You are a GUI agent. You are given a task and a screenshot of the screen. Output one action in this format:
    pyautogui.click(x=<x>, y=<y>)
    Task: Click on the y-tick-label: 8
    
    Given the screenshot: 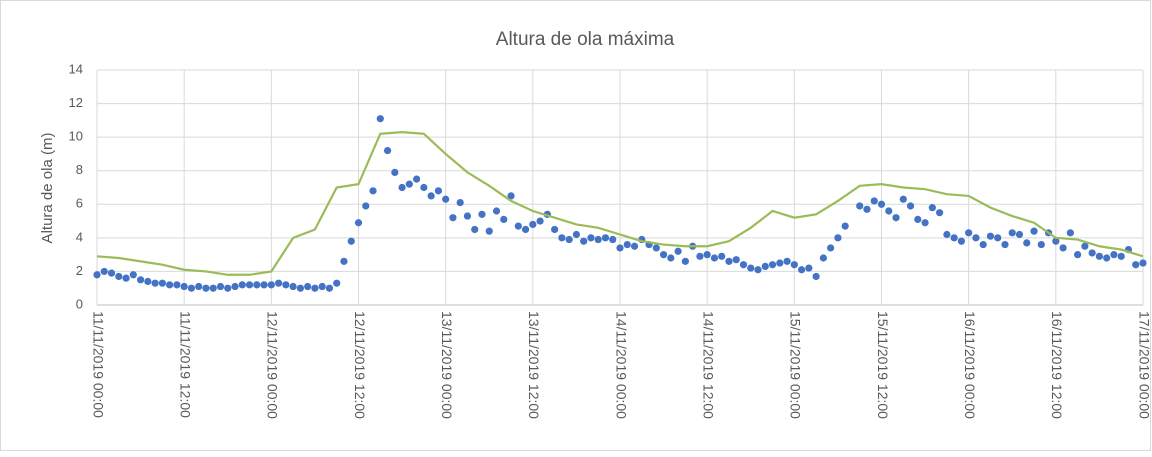 What is the action you would take?
    pyautogui.click(x=79, y=169)
    